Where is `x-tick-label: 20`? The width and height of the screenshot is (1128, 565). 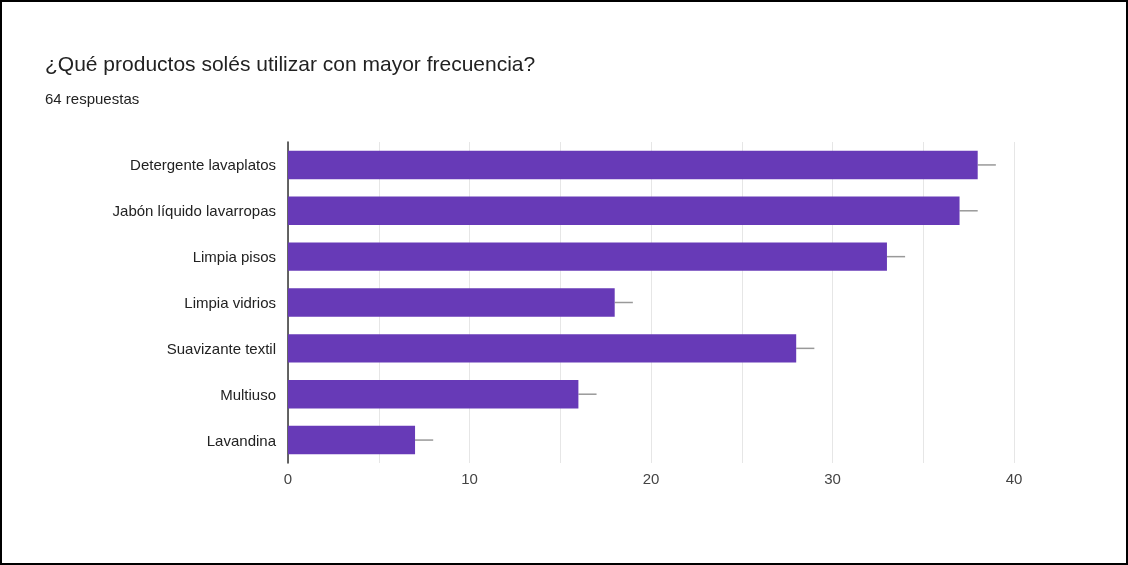 x-tick-label: 20 is located at coordinates (651, 478).